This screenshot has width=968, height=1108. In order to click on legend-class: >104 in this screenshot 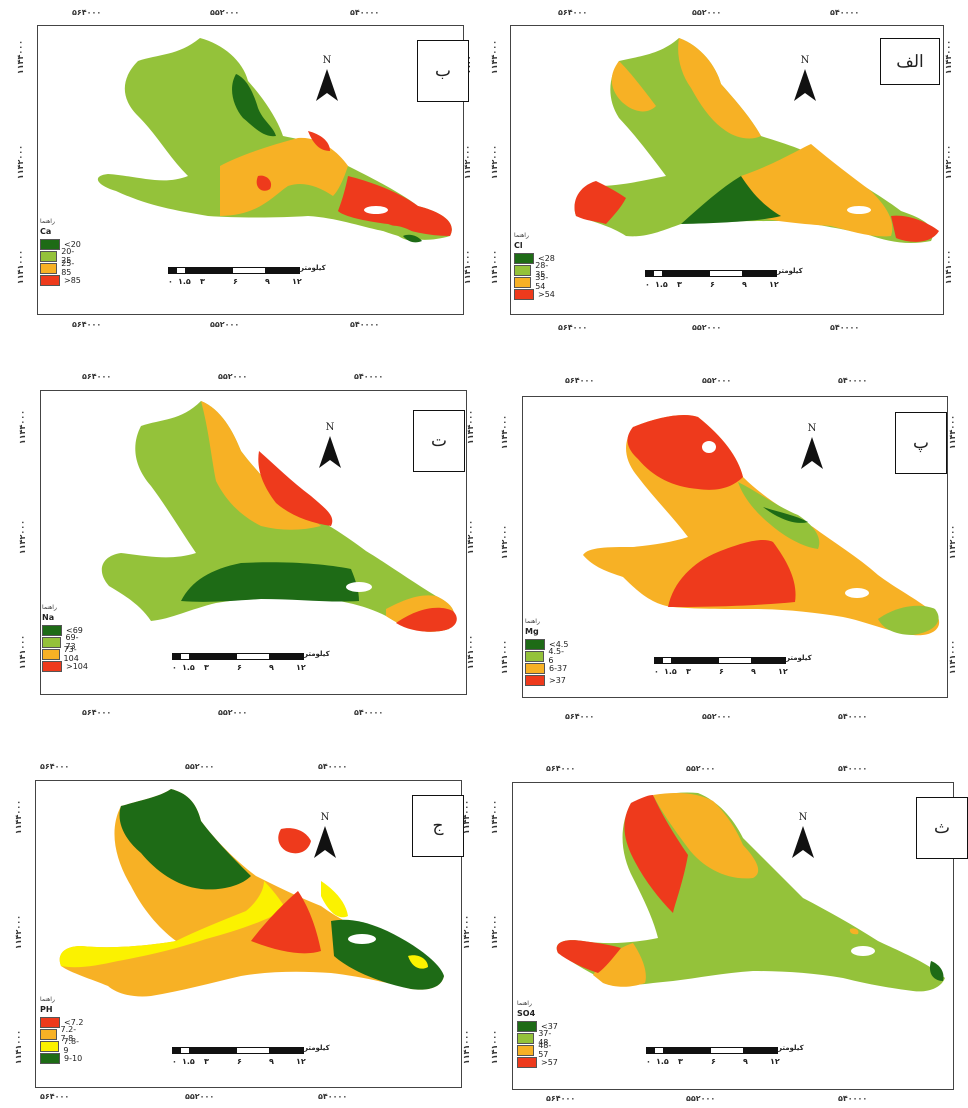, I will do `click(77, 666)`.